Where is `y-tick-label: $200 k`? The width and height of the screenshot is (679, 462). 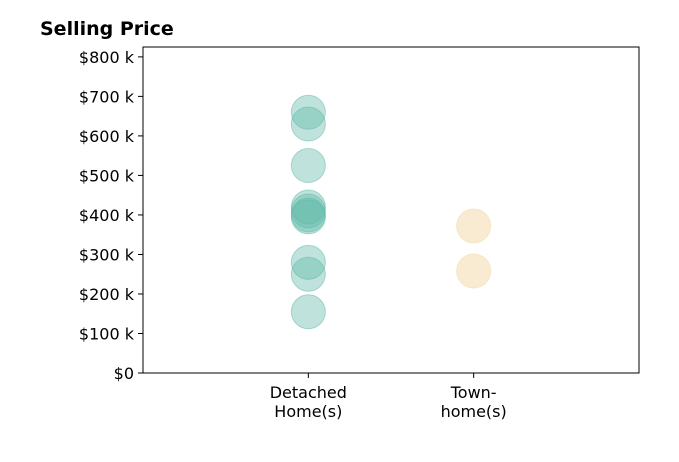
y-tick-label: $200 k is located at coordinates (107, 294).